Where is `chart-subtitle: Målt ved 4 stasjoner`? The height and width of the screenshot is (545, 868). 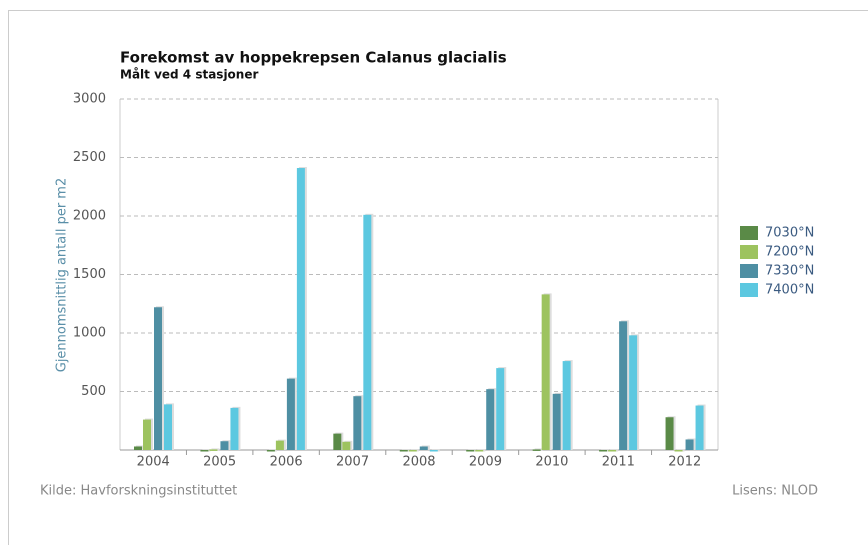
chart-subtitle: Målt ved 4 stasjoner is located at coordinates (189, 75).